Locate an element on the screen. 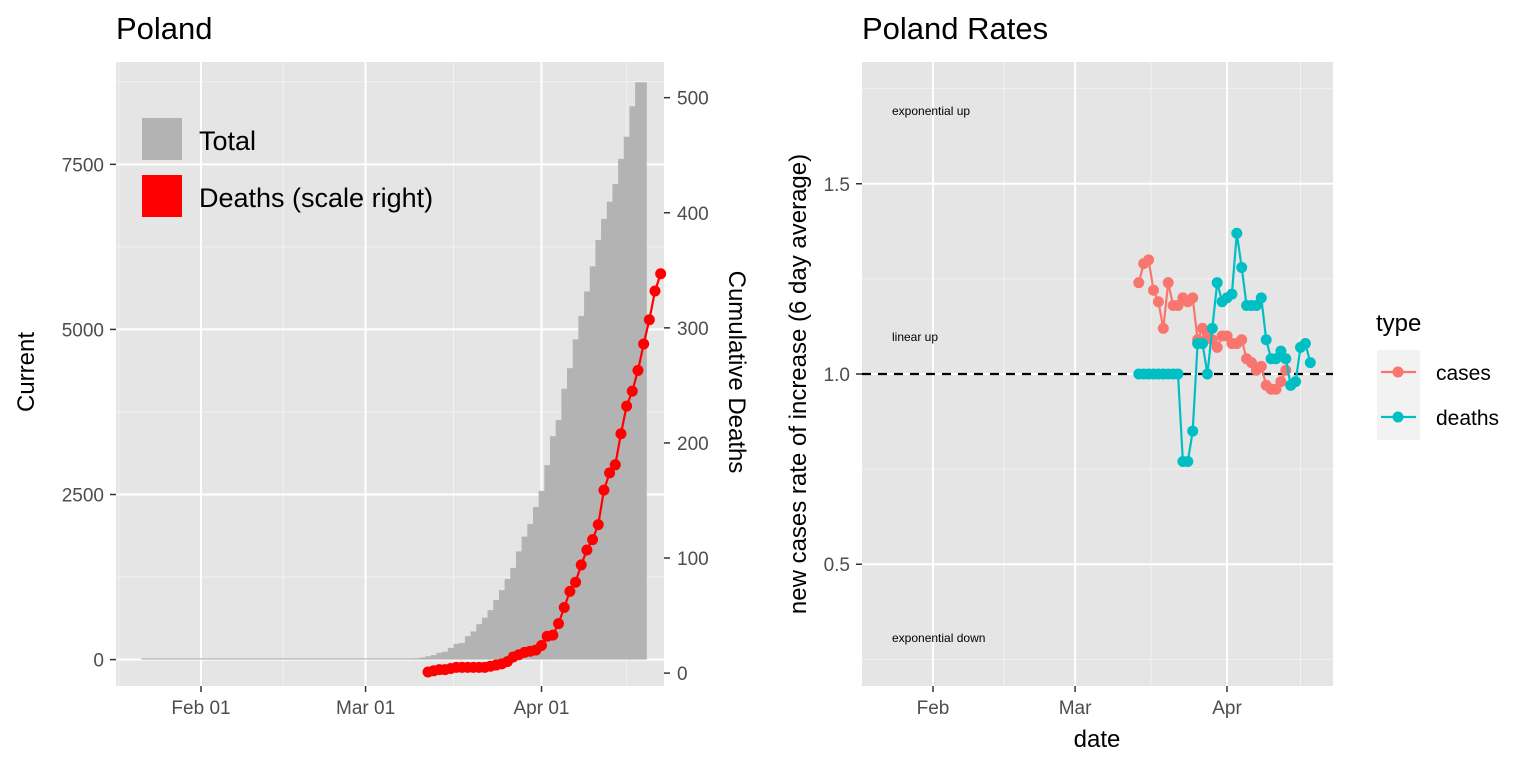  y2-axis-tick-label: 300 is located at coordinates (693, 329).